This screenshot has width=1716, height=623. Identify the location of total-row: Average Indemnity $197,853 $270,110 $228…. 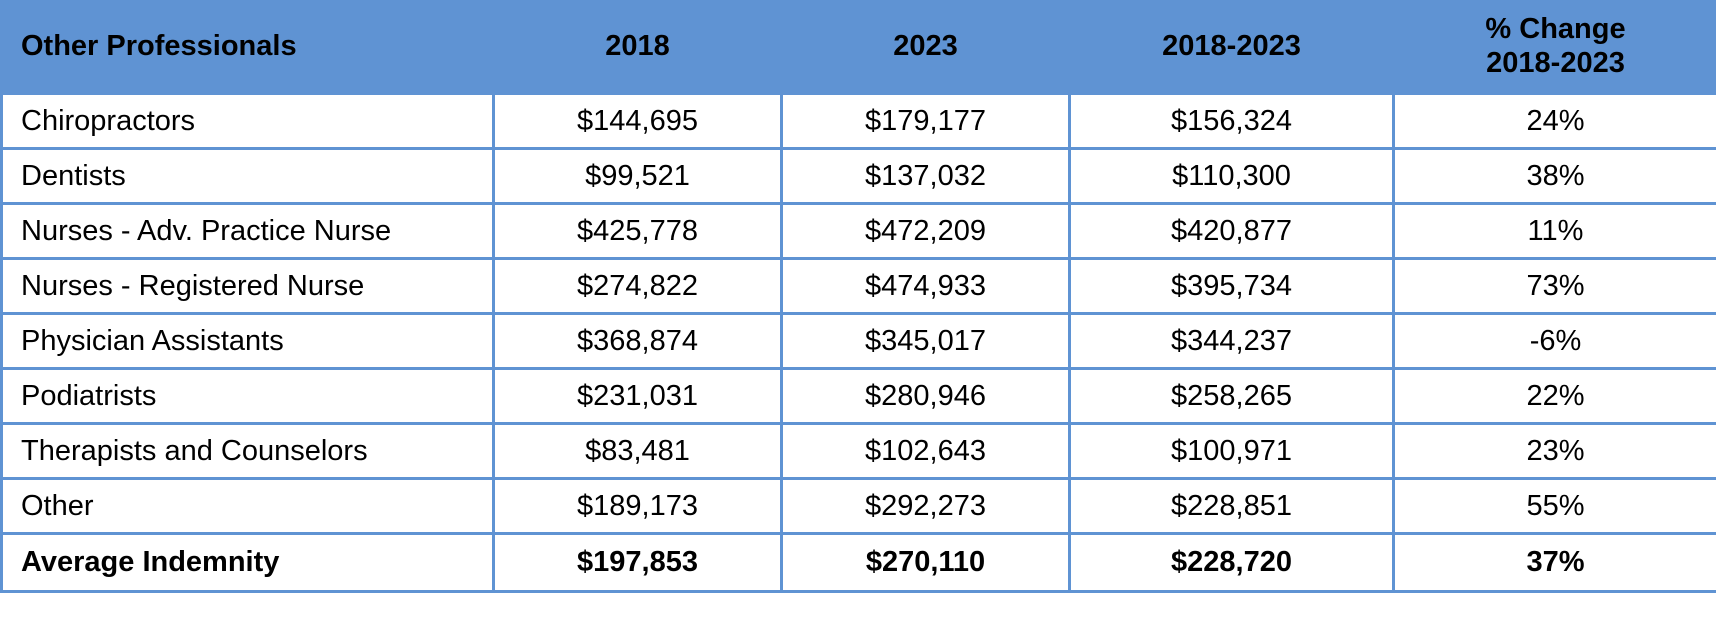
(858, 562).